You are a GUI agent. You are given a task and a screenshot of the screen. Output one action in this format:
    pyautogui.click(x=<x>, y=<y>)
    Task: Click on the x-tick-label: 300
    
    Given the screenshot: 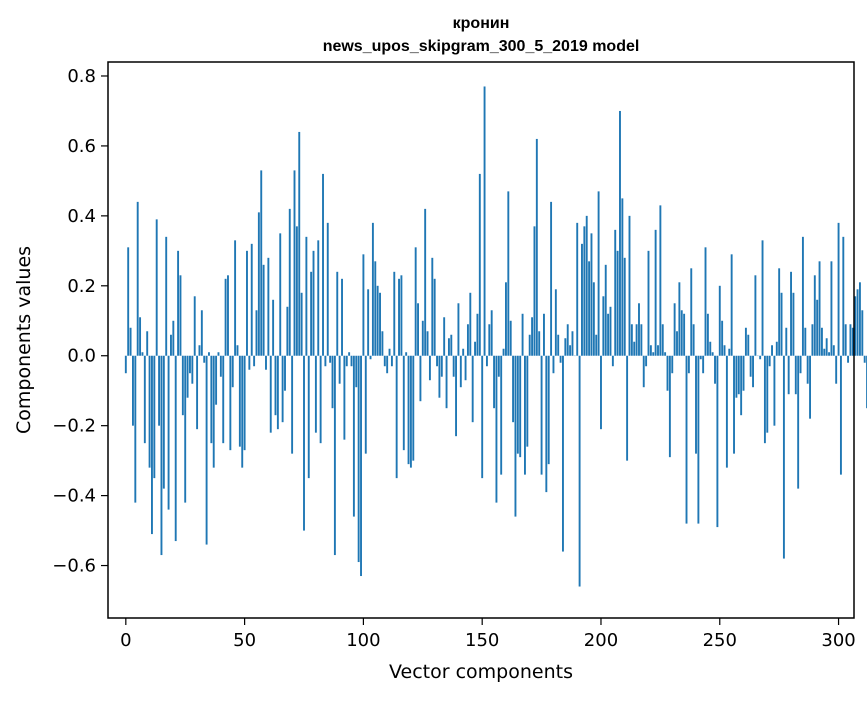 What is the action you would take?
    pyautogui.click(x=838, y=640)
    